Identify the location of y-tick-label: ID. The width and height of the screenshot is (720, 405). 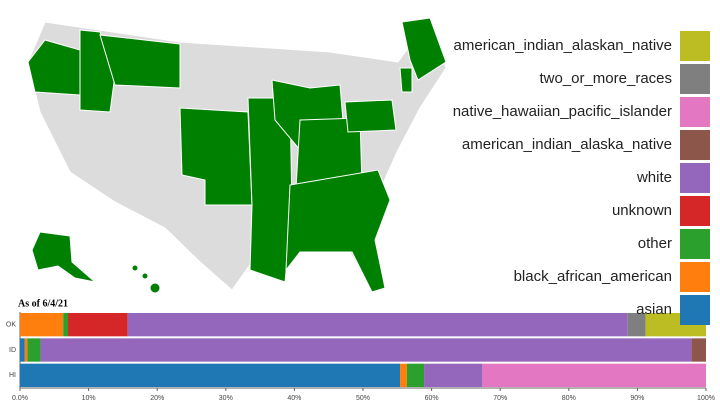
(12, 350).